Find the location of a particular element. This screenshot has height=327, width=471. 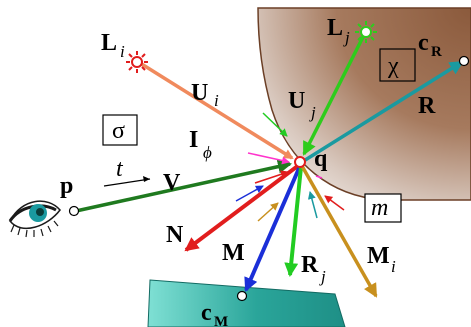

label-r-j: R is located at coordinates (310, 265).